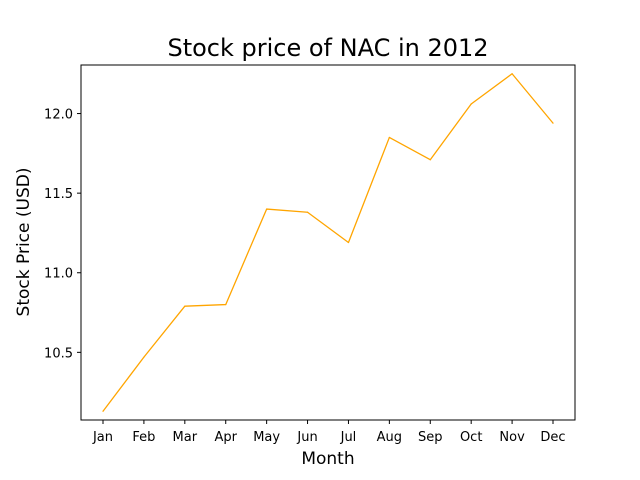 This screenshot has width=640, height=480. Describe the element at coordinates (348, 437) in the screenshot. I see `x-tick-label: Jul` at that location.